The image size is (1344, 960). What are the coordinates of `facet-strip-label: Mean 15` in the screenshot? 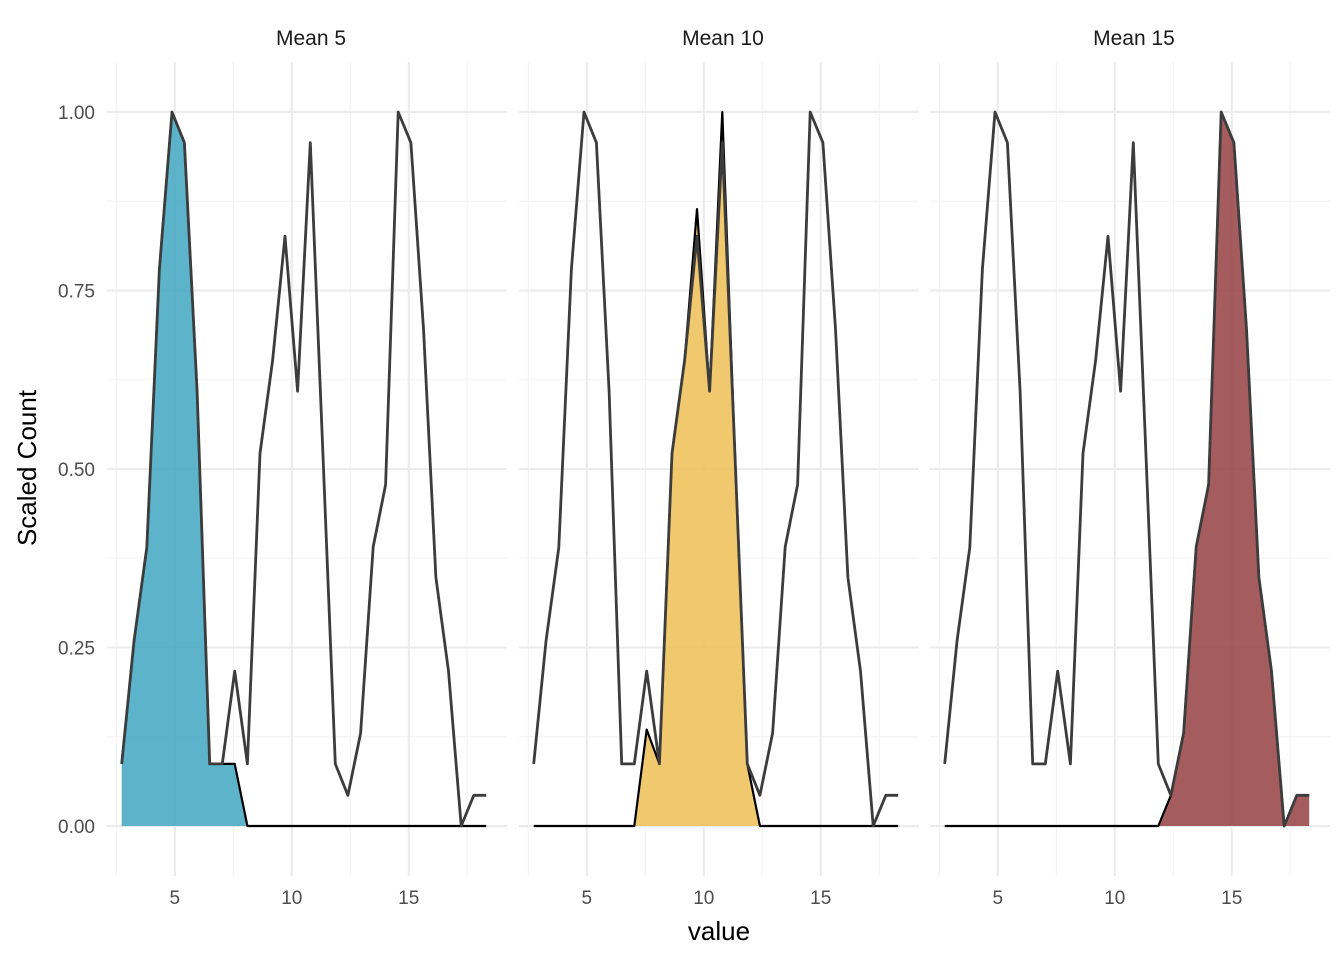 It's located at (1134, 38).